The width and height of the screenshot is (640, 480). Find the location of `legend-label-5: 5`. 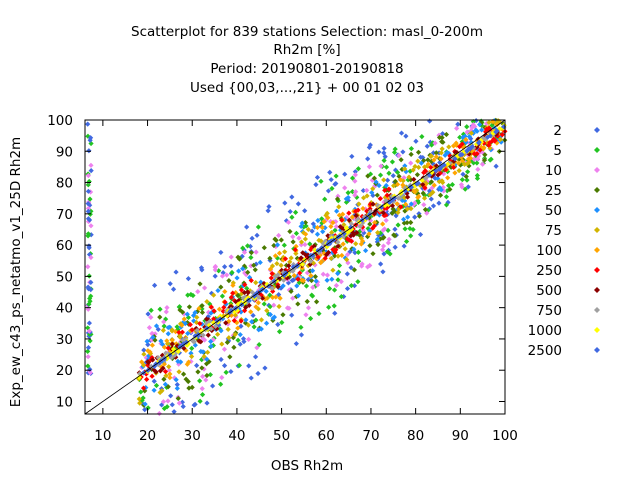

legend-label-5: 5 is located at coordinates (557, 151).